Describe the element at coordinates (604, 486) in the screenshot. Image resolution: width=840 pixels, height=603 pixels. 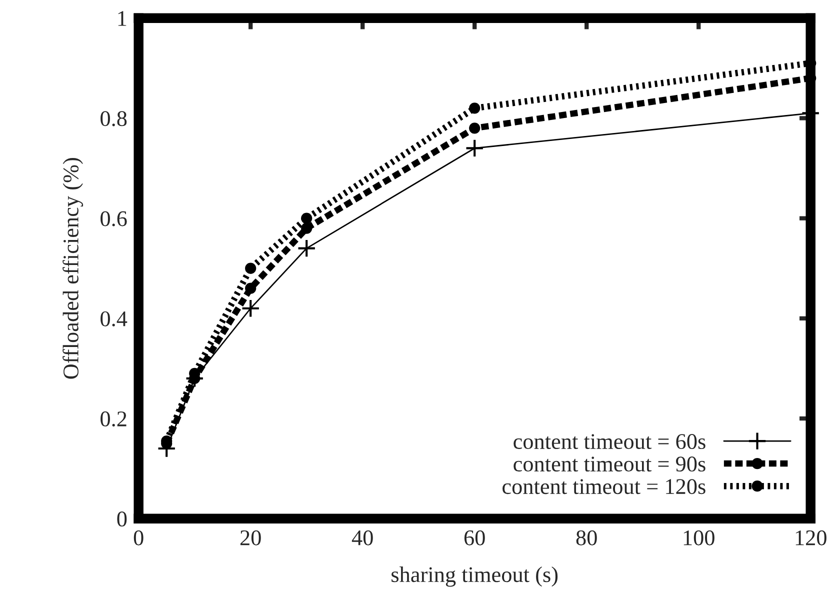
I see `legend-label: content timeout = 120s` at that location.